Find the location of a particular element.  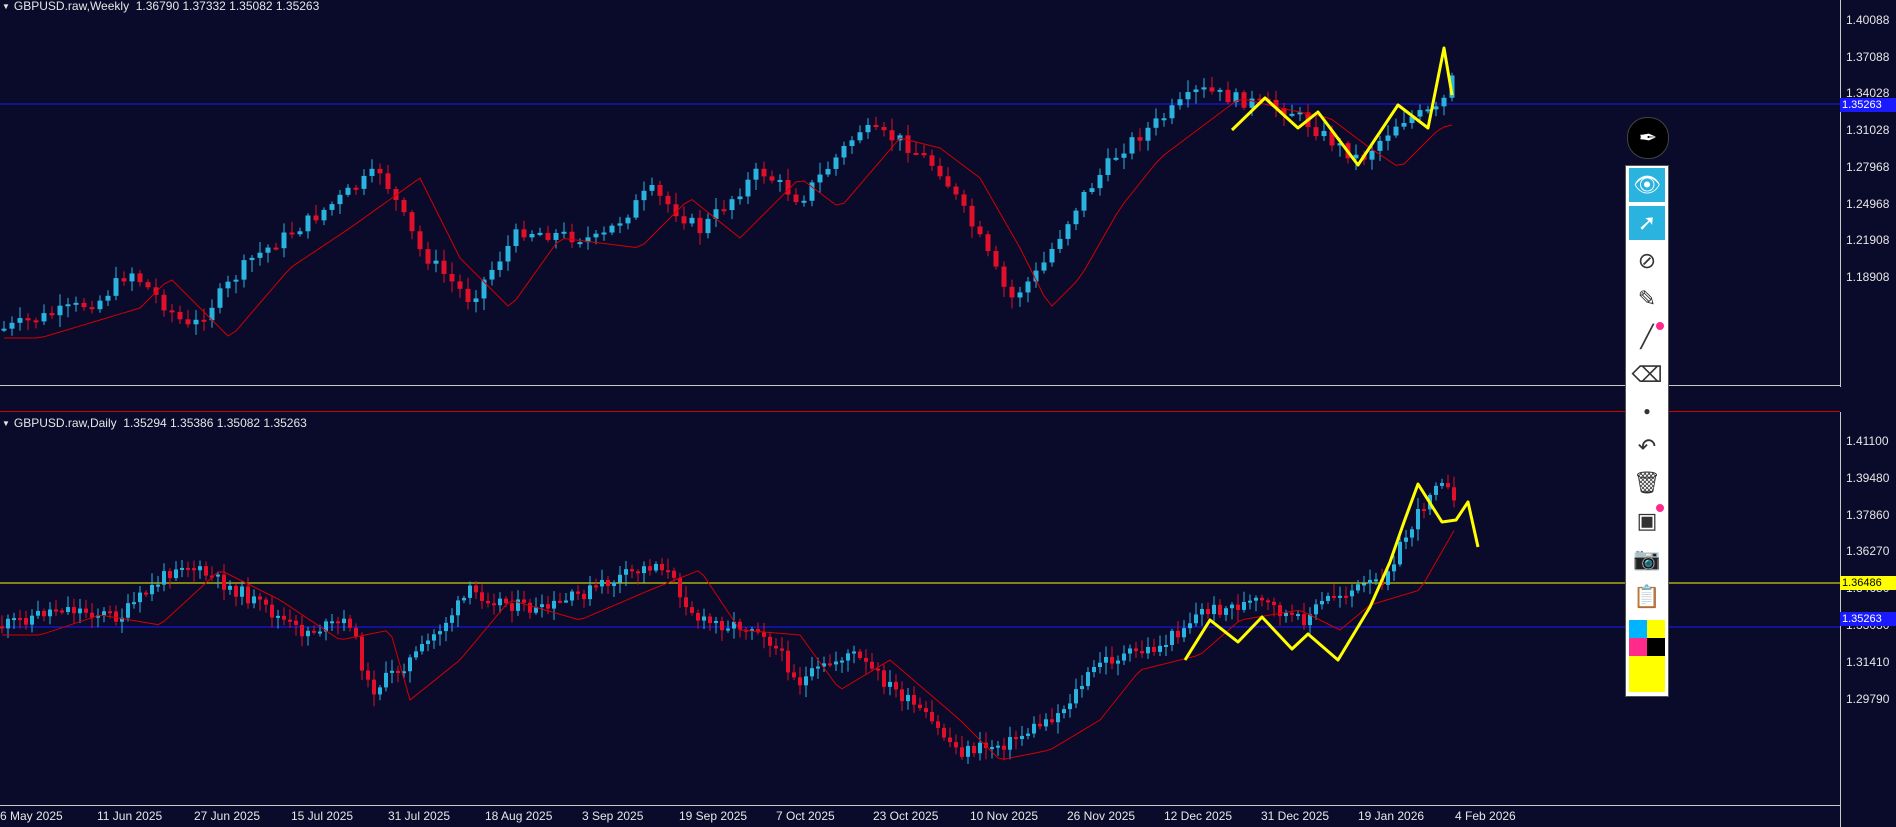

price-tick-label: 1.31028 is located at coordinates (1868, 130).